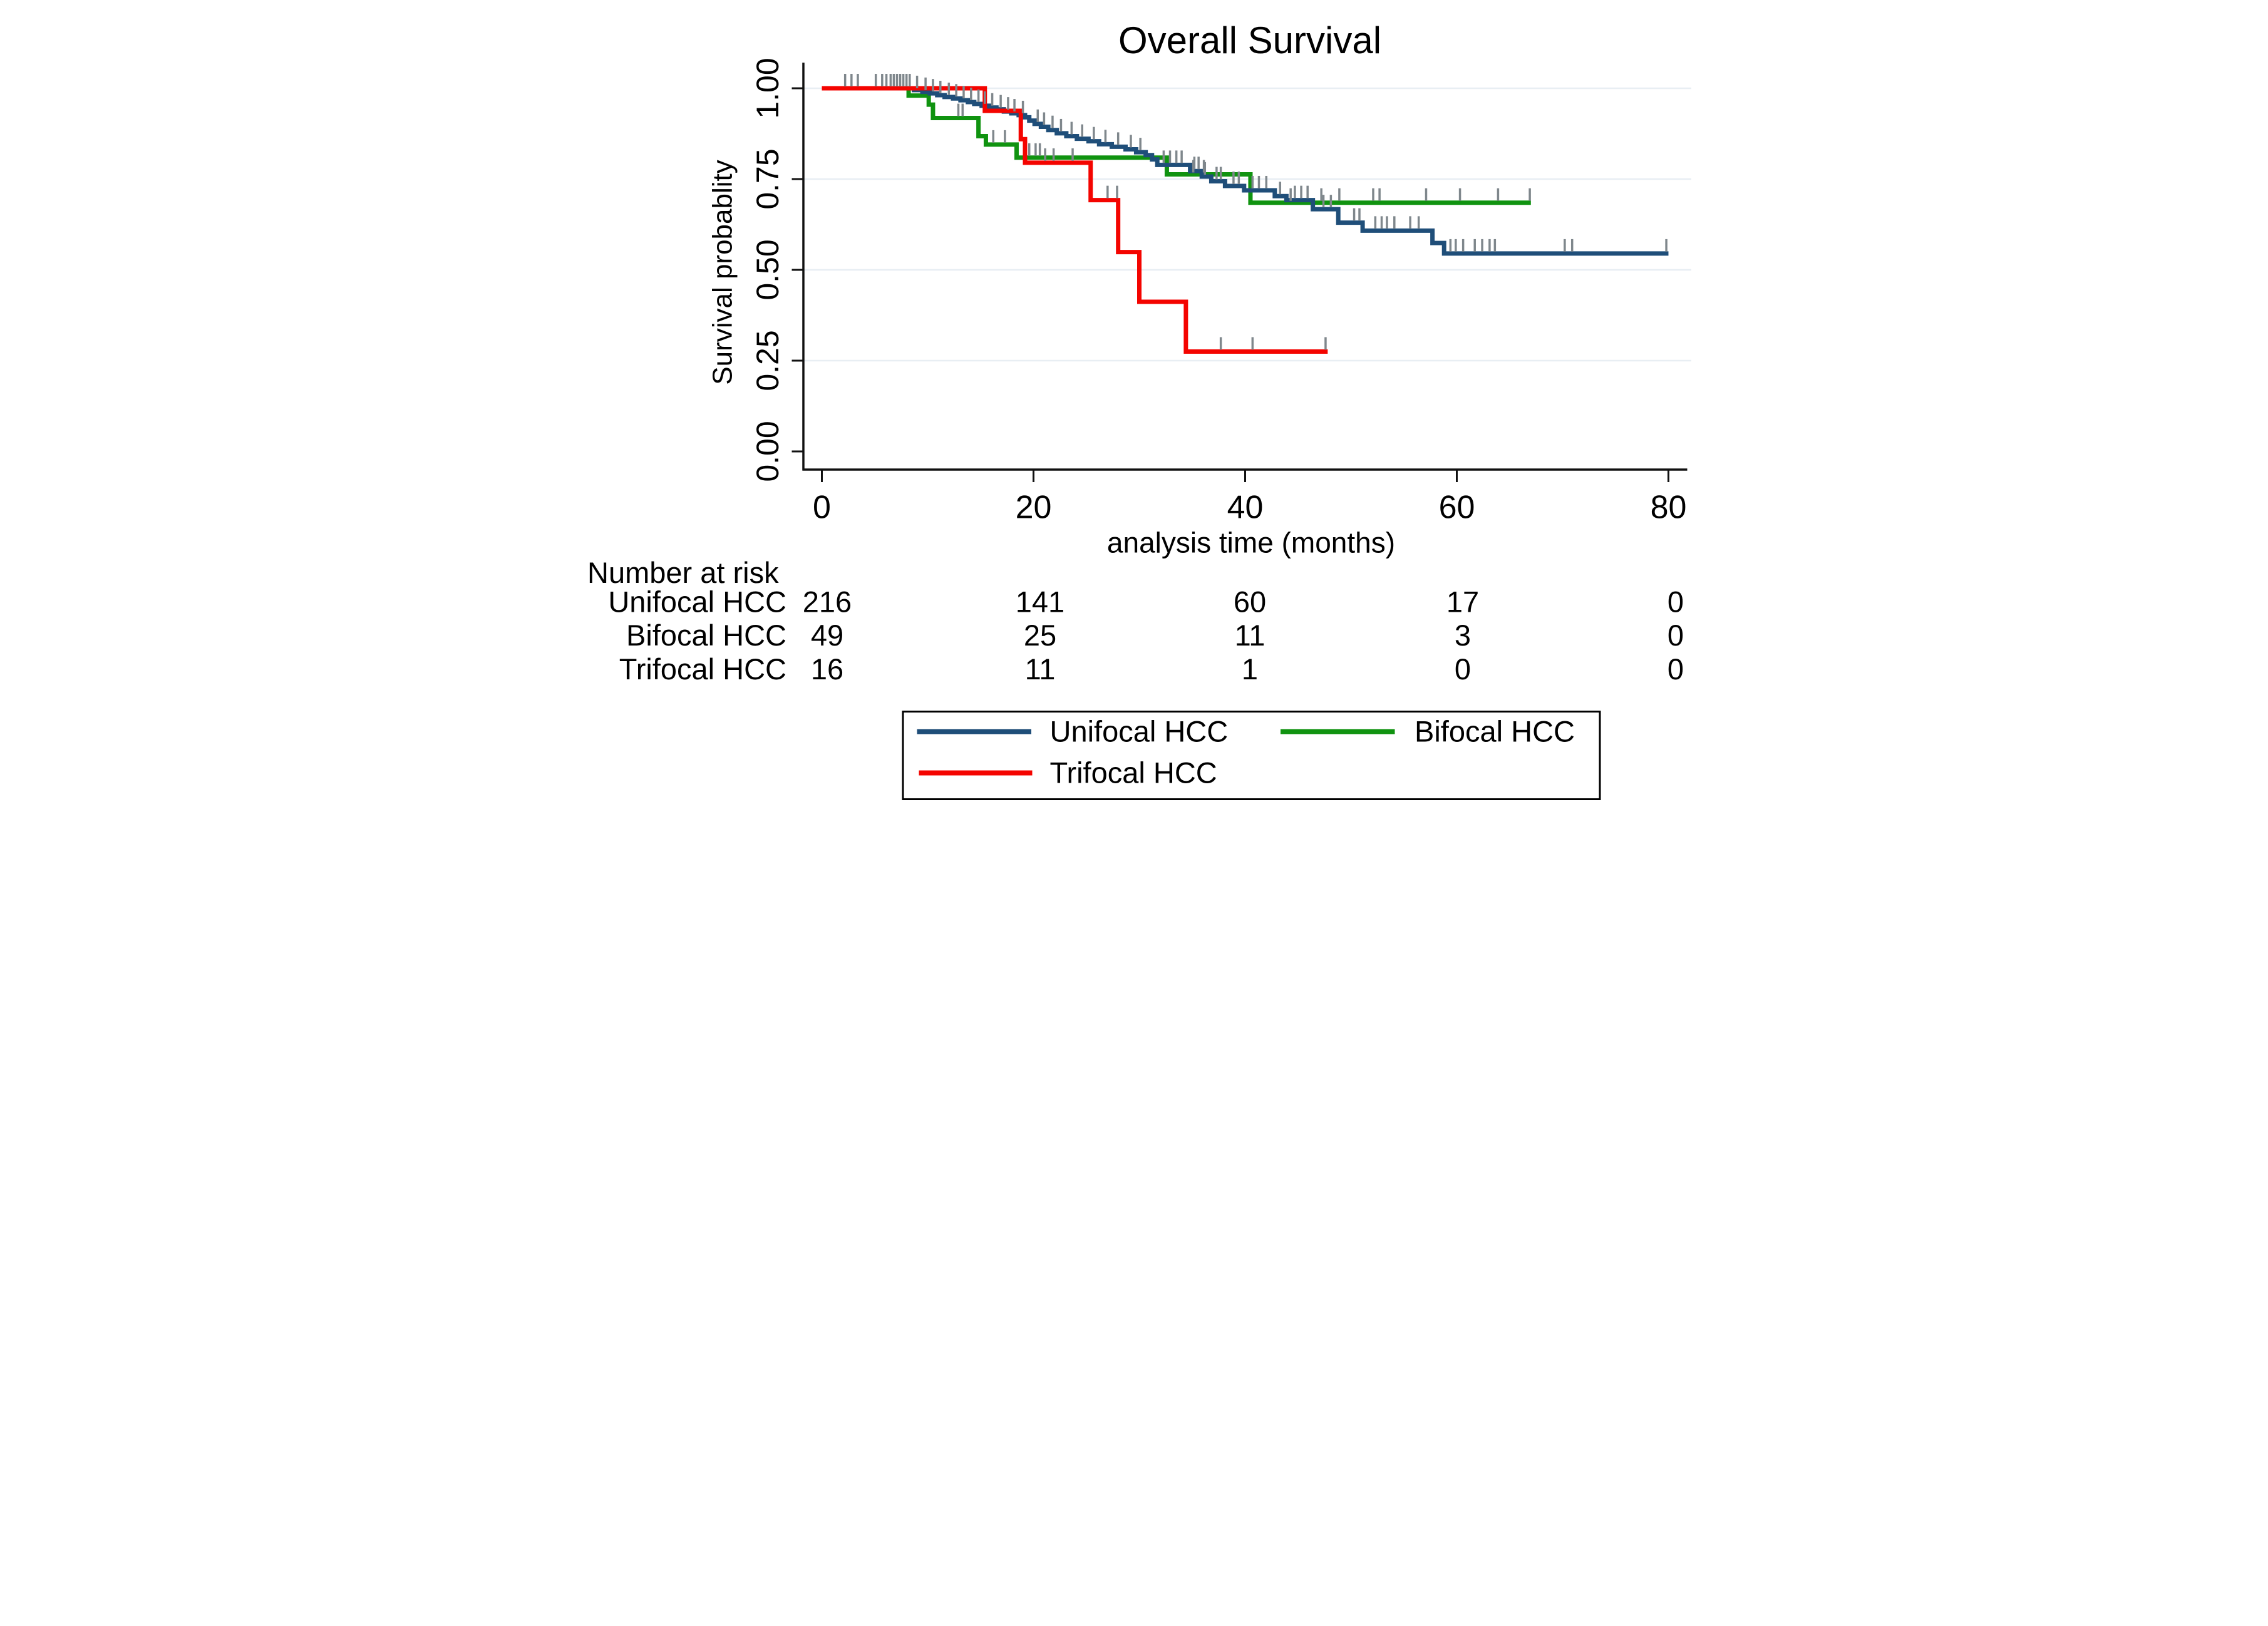 The image size is (2268, 1626). Describe the element at coordinates (697, 602) in the screenshot. I see `risk-row-label: Unifocal HCC` at that location.